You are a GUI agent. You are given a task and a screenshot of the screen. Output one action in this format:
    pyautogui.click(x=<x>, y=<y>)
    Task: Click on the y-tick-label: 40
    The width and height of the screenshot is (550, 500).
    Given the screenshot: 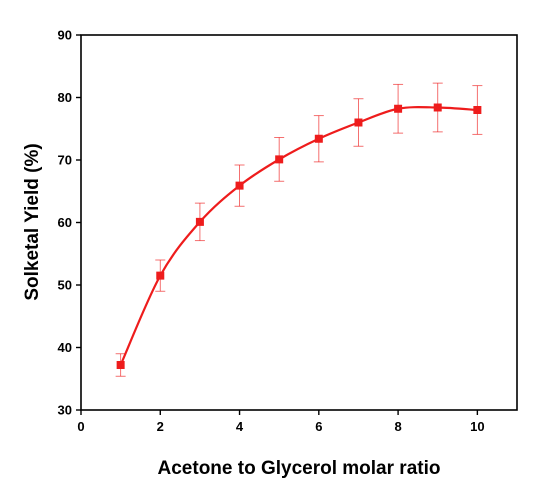 What is the action you would take?
    pyautogui.click(x=65, y=347)
    